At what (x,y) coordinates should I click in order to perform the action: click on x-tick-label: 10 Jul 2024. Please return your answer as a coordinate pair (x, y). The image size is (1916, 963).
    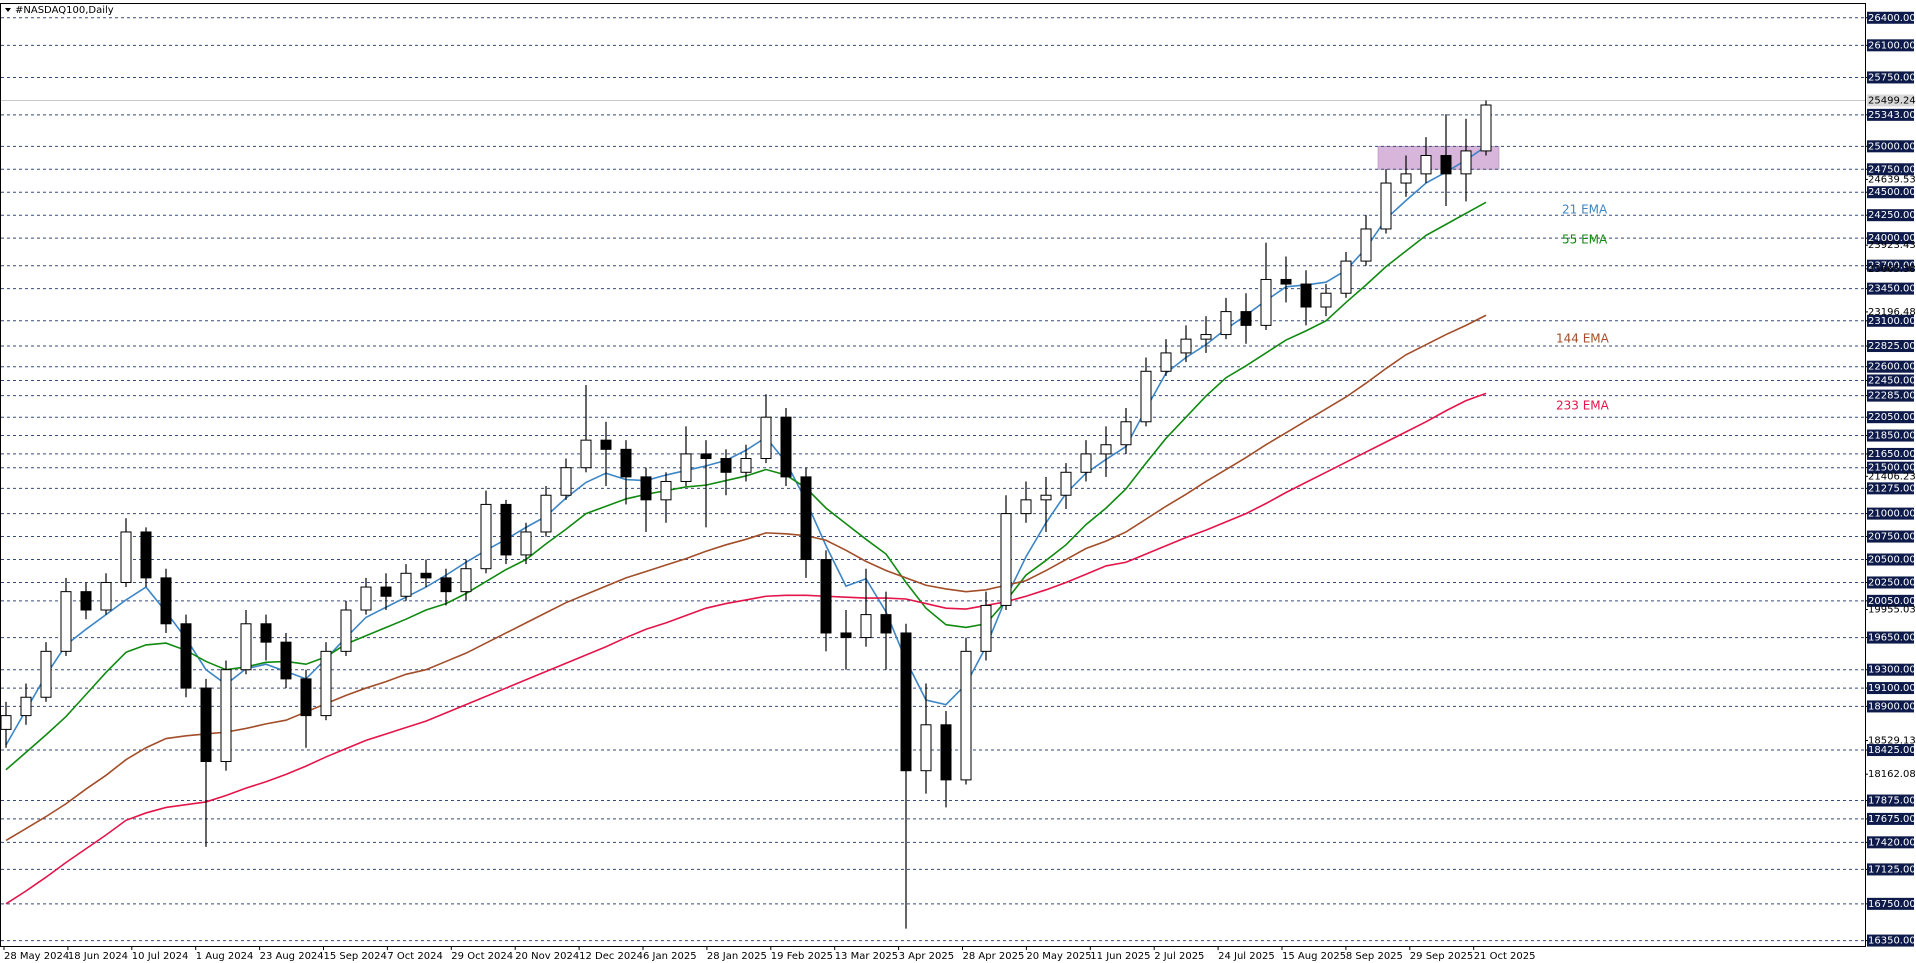
    Looking at the image, I should click on (160, 956).